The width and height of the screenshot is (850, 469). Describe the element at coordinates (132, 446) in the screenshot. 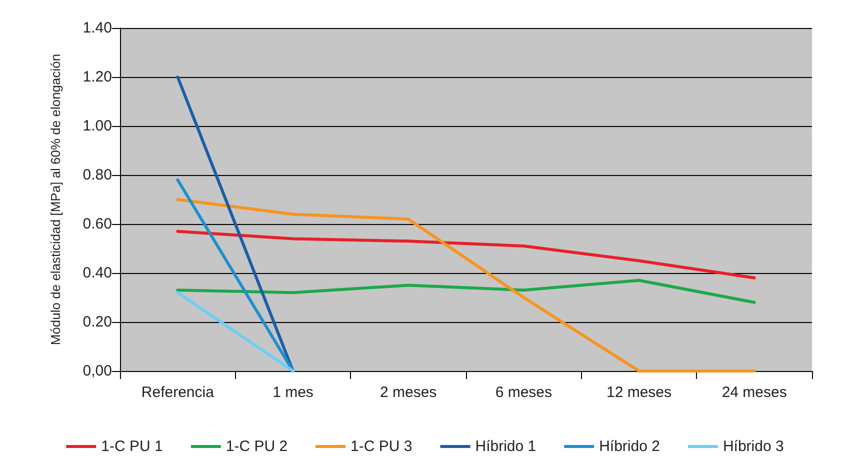

I see `legend-label: 1-C PU 1` at that location.